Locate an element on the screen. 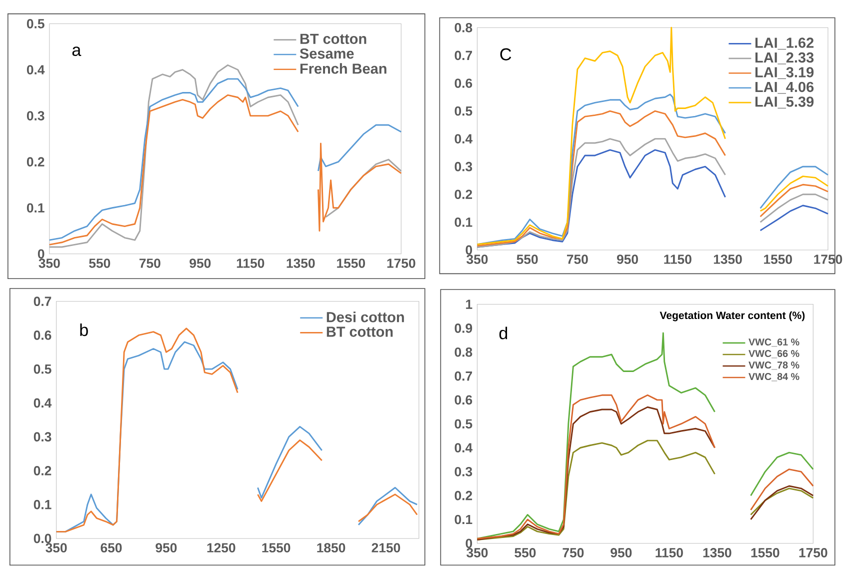 The width and height of the screenshot is (847, 567). x-tick-label: 1250 is located at coordinates (221, 547).